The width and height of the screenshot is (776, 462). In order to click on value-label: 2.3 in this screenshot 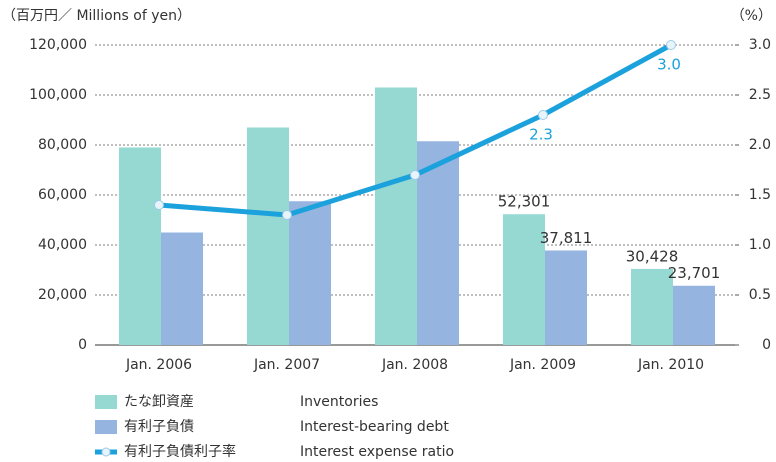, I will do `click(541, 135)`.